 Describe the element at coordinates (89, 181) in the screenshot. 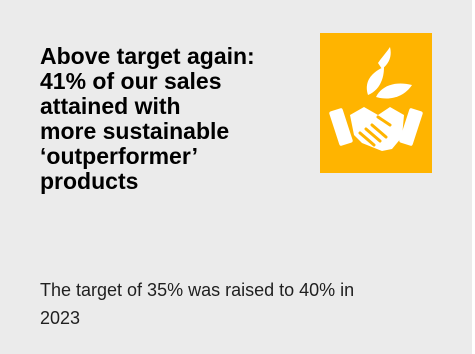

I see `headline-line: products` at that location.